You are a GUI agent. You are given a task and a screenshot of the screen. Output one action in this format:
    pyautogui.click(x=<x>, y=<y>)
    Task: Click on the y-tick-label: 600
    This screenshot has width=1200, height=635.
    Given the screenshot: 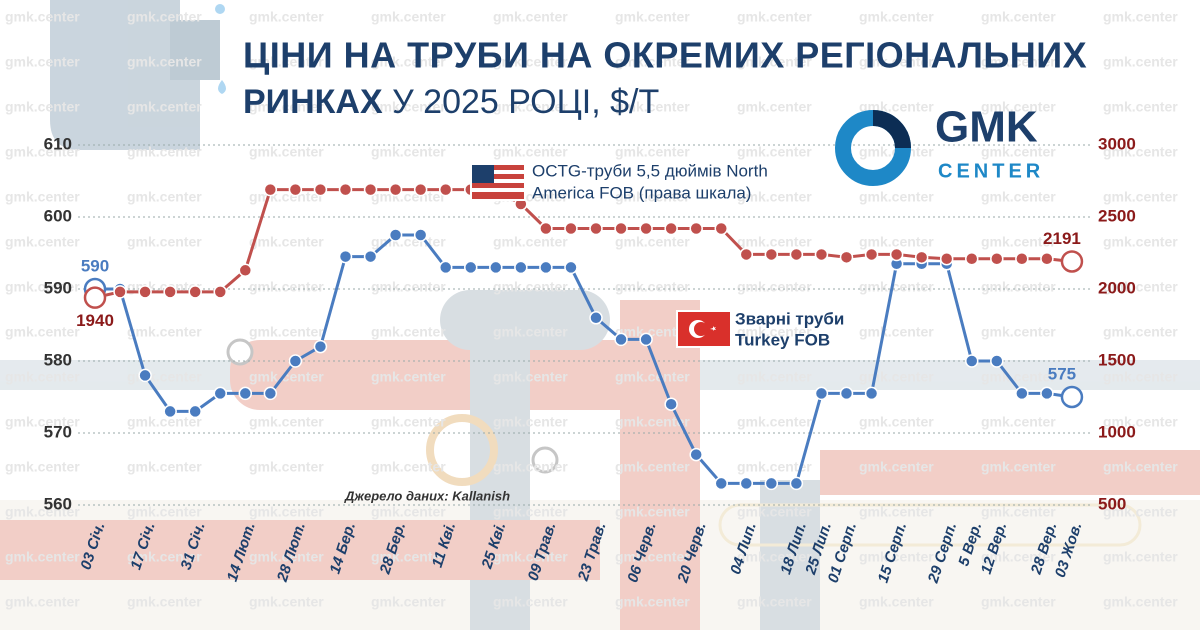 What is the action you would take?
    pyautogui.click(x=58, y=215)
    